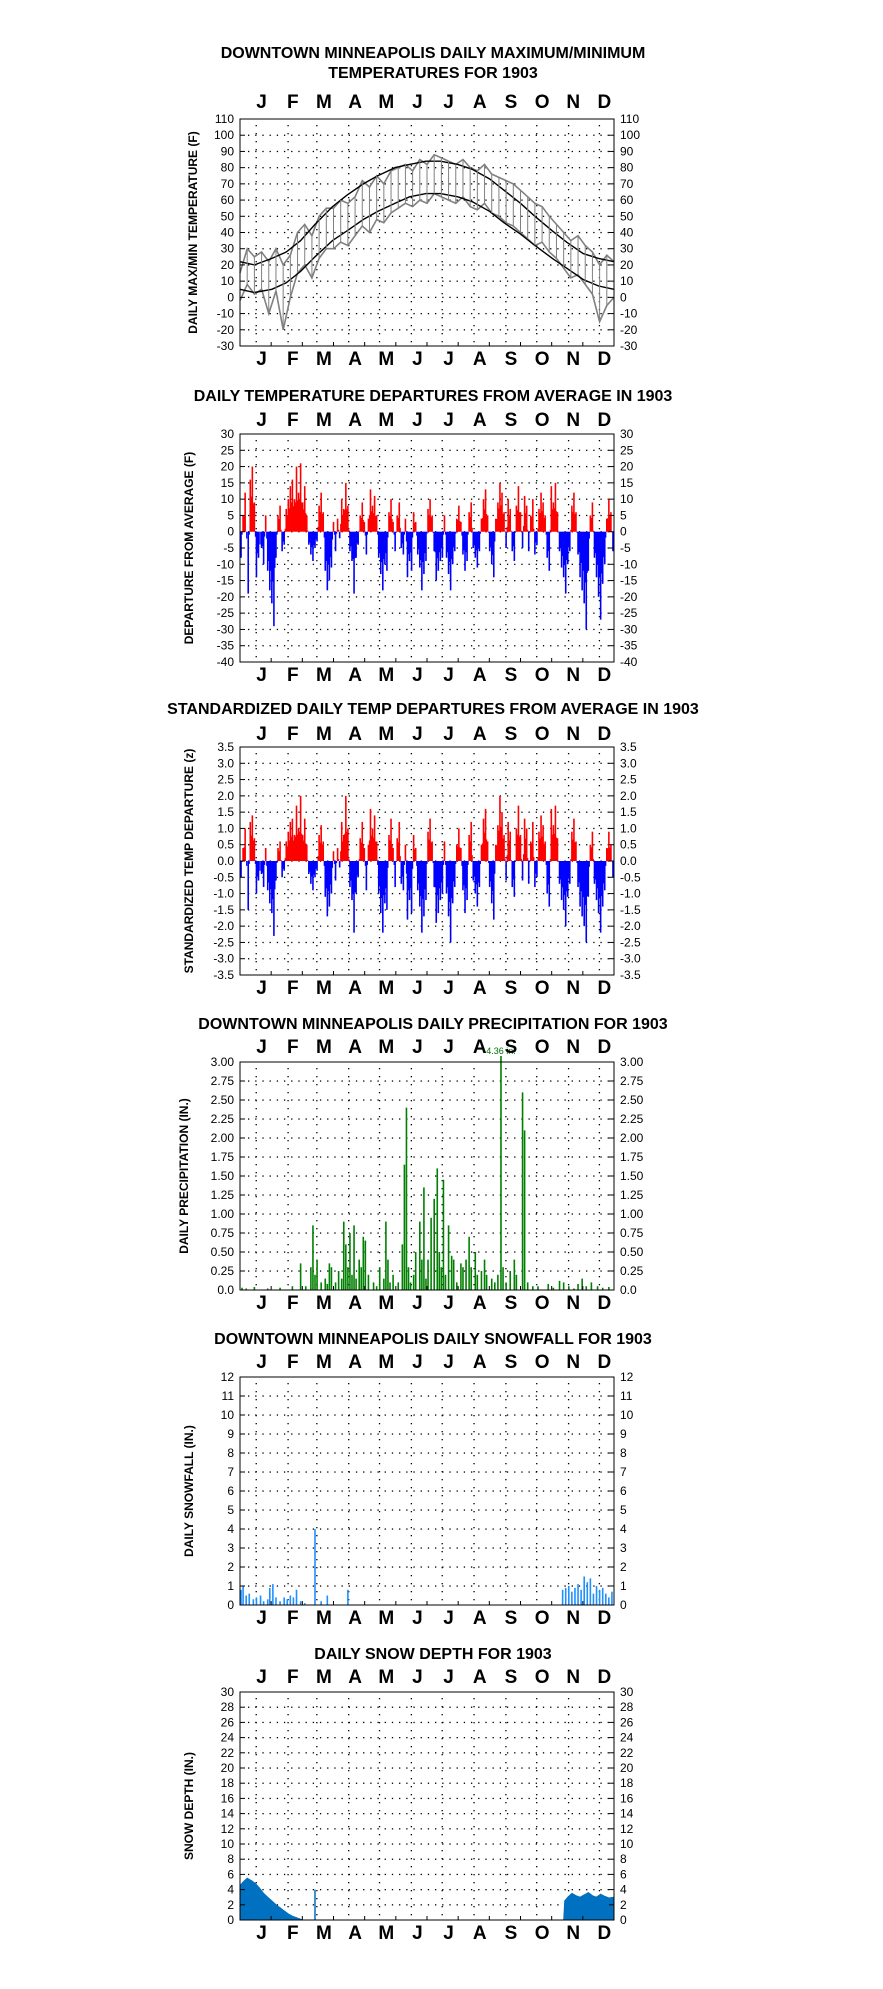  Describe the element at coordinates (628, 796) in the screenshot. I see `y-tick-label-right: 2.0` at that location.